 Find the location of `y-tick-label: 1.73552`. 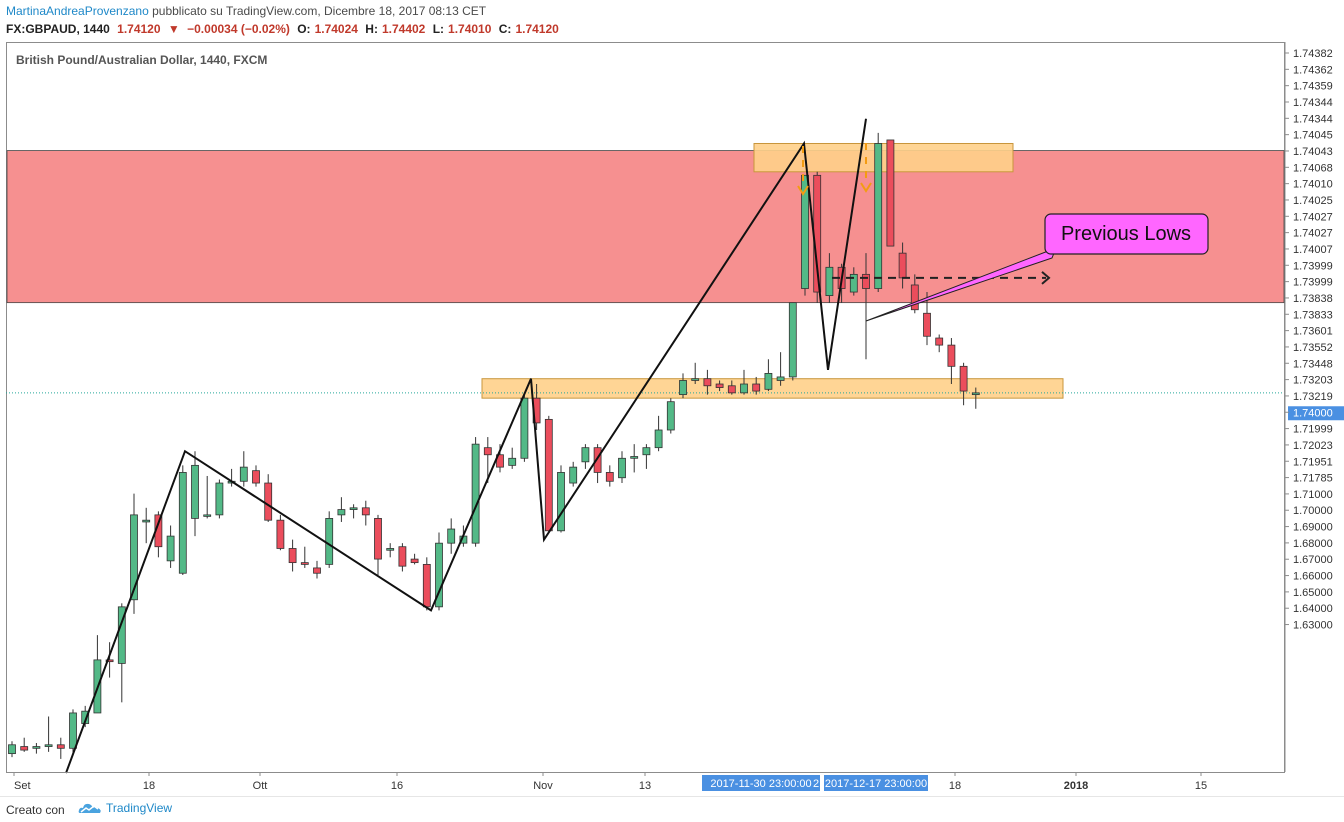

y-tick-label: 1.73552 is located at coordinates (1313, 348).